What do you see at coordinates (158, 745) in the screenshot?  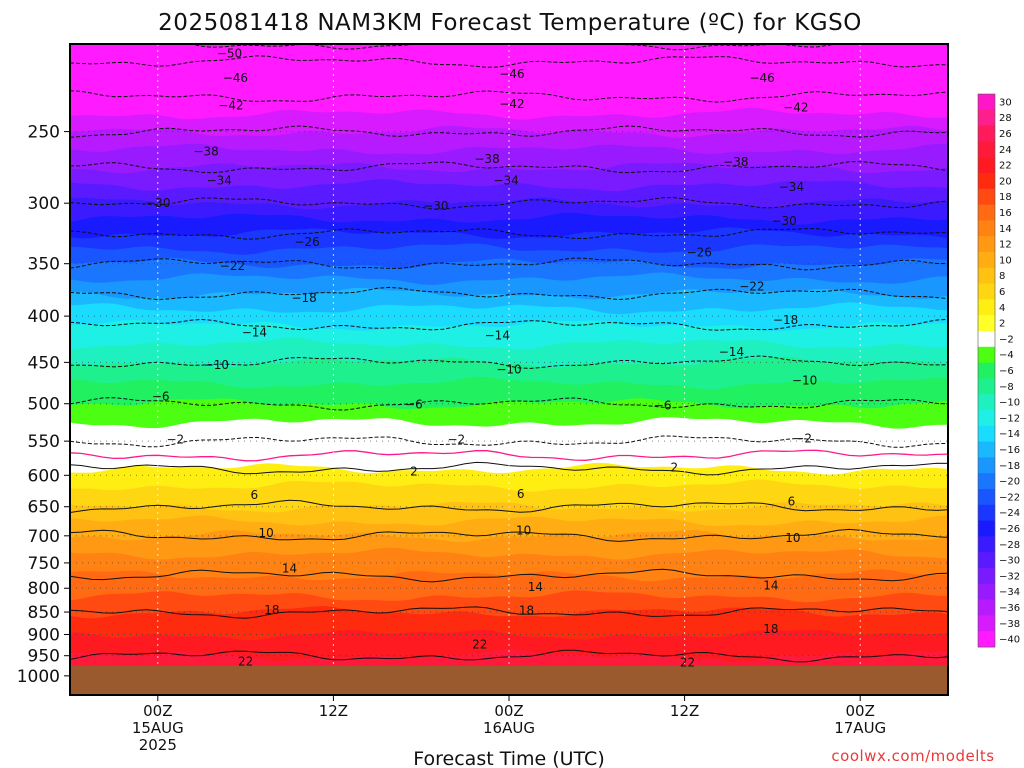 I see `x-tick-label: 2025` at bounding box center [158, 745].